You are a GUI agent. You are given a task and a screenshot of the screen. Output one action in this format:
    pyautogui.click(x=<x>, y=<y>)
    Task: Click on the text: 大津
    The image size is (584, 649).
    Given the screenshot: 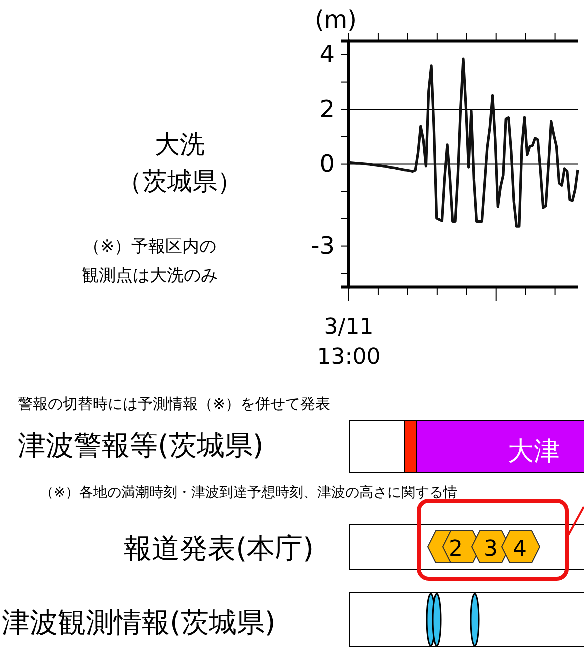 What is the action you would take?
    pyautogui.click(x=534, y=452)
    